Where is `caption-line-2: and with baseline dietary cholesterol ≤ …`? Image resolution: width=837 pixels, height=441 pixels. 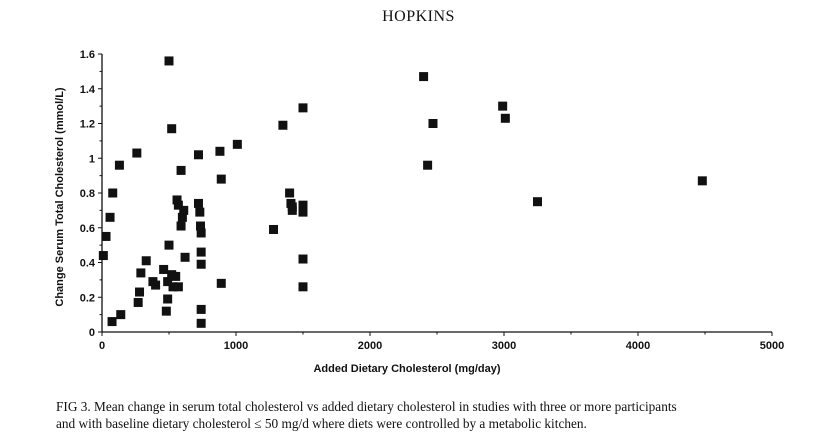
caption-line-2: and with baseline dietary cholesterol ≤ … is located at coordinates (321, 423).